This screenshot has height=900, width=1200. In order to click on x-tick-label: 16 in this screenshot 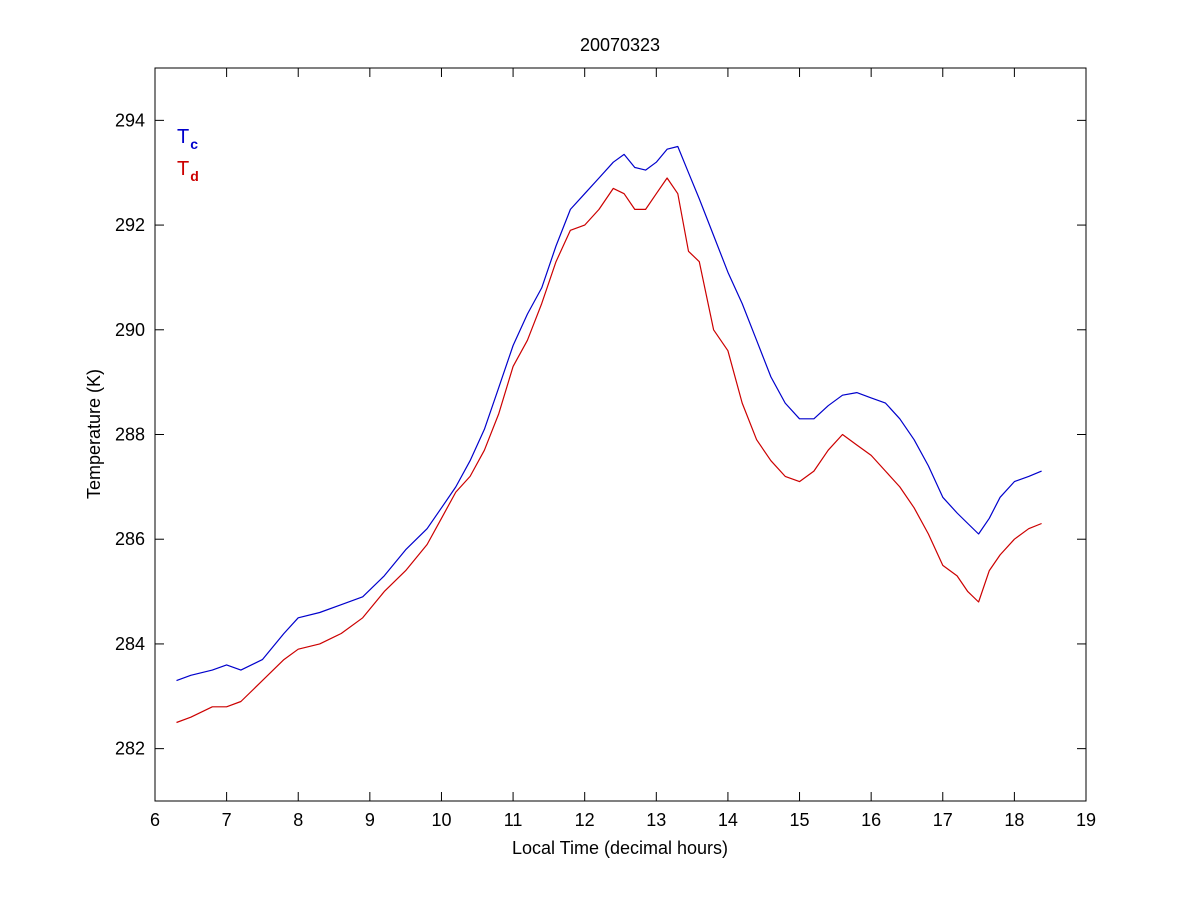, I will do `click(871, 820)`.